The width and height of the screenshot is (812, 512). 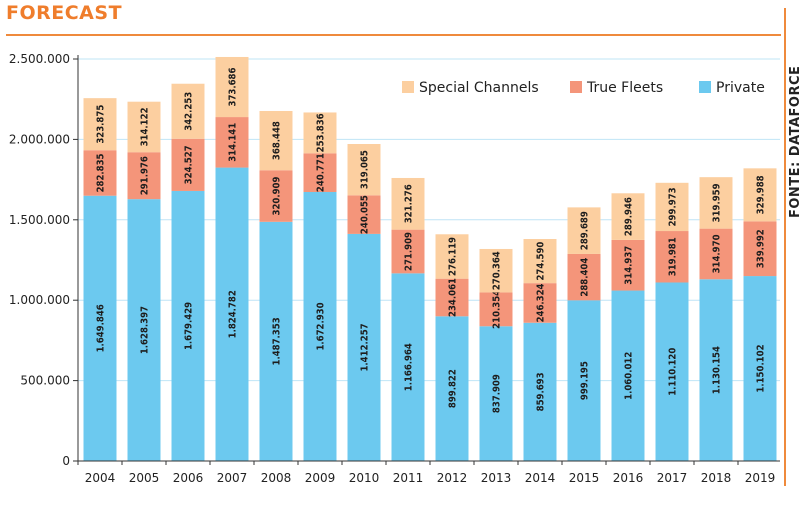 I want to click on x-tick-label: 2005, so click(x=144, y=478).